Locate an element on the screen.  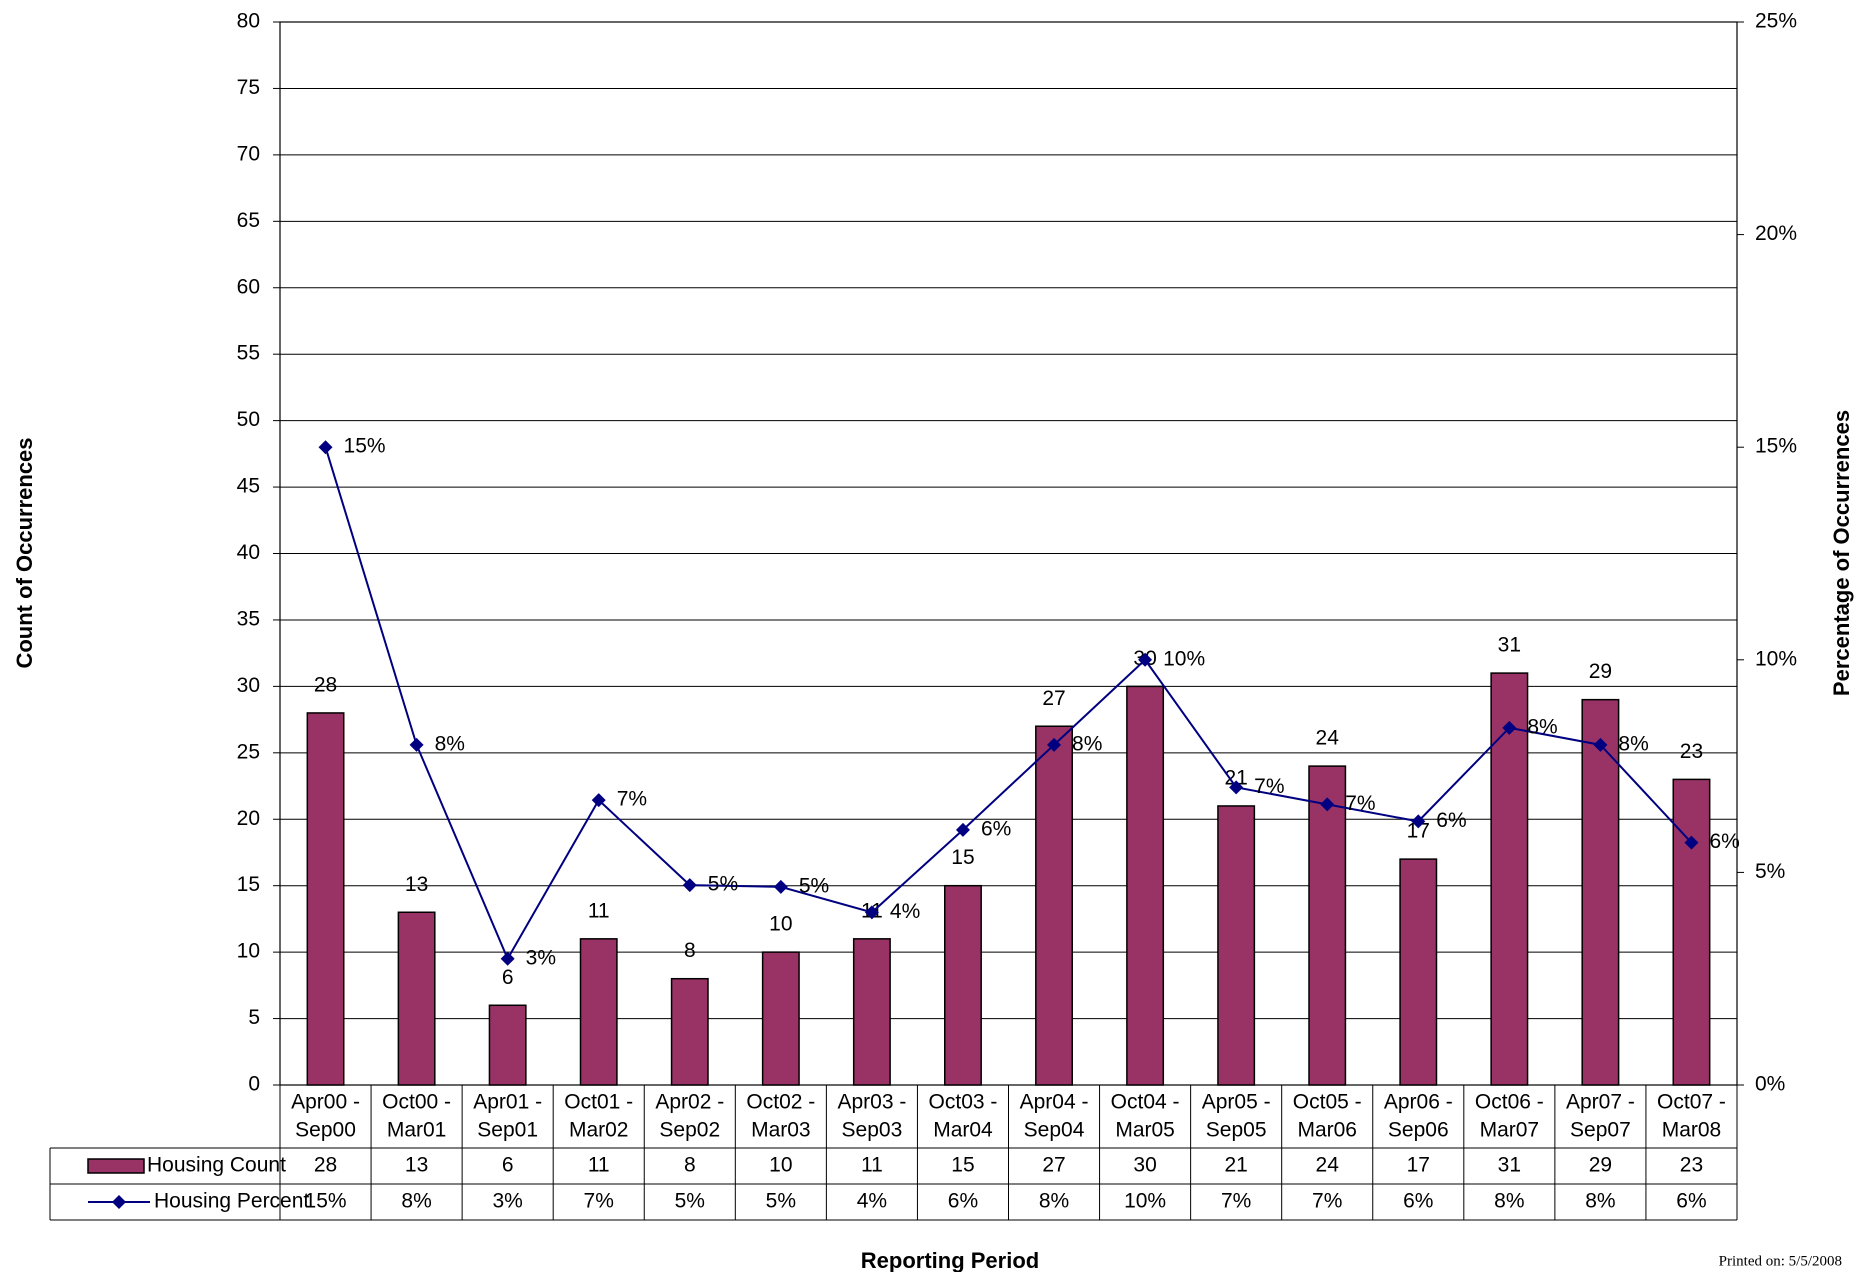
y-tick-label: 10 is located at coordinates (248, 951).